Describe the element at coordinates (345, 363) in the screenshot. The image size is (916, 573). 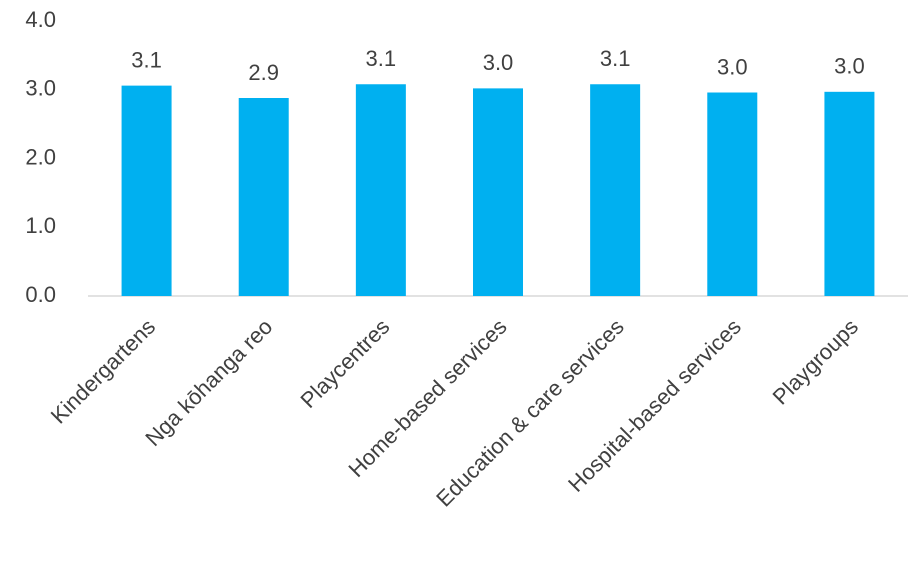
I see `x-tick-label: Playcentres` at that location.